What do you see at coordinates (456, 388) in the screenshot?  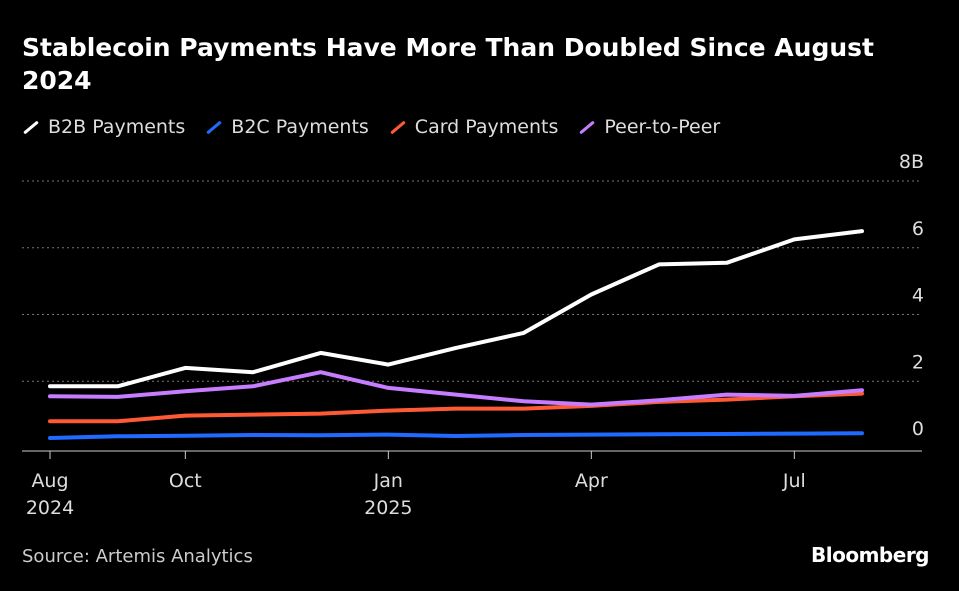 I see `series-line-peer-to-peer` at bounding box center [456, 388].